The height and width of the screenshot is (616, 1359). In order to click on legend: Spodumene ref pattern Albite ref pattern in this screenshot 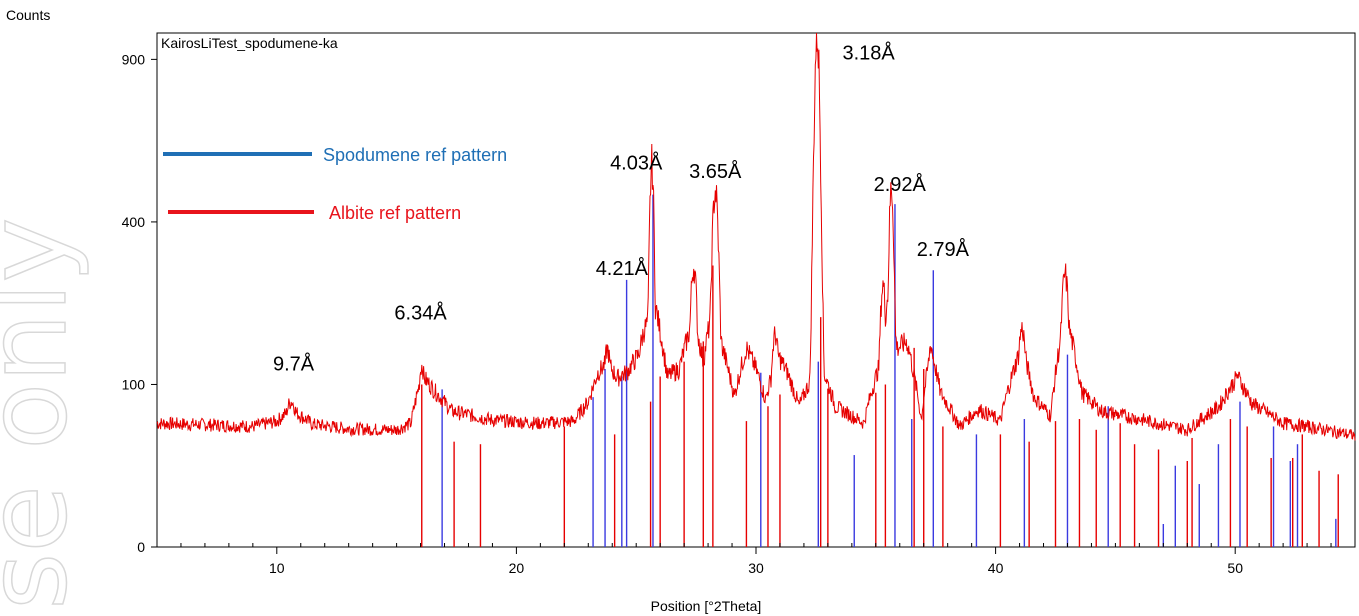, I will do `click(335, 184)`.